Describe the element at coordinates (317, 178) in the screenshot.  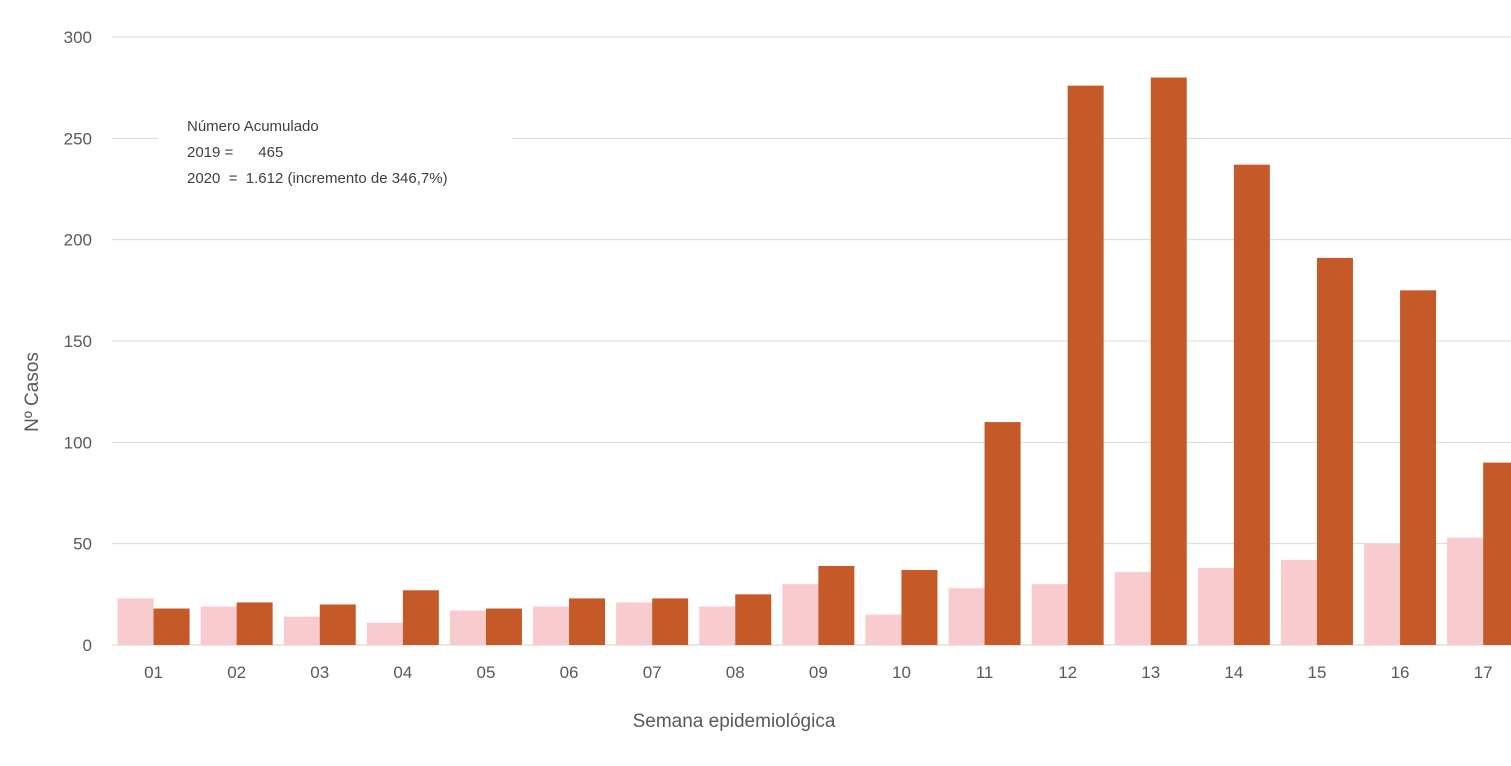
I see `annotation-2020: 2020 = 1.612 (incremento de 346,7%)` at that location.